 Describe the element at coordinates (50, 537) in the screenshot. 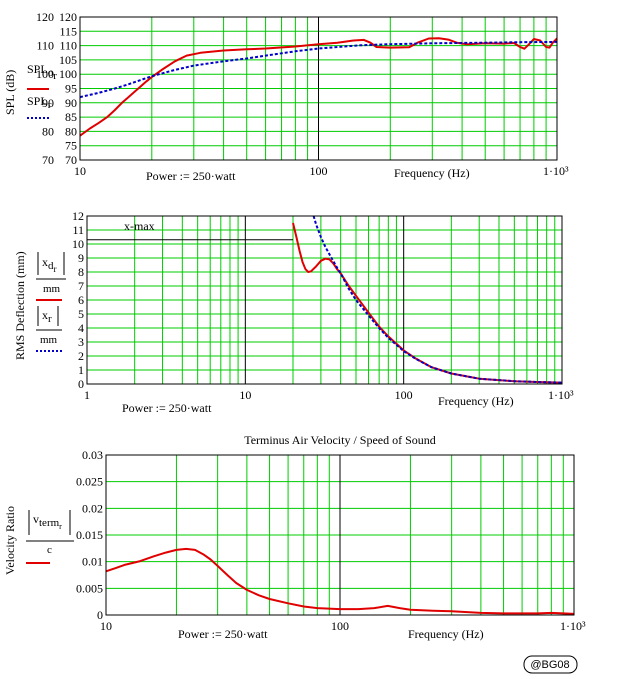

I see `velocity-legend: vtermr c` at that location.